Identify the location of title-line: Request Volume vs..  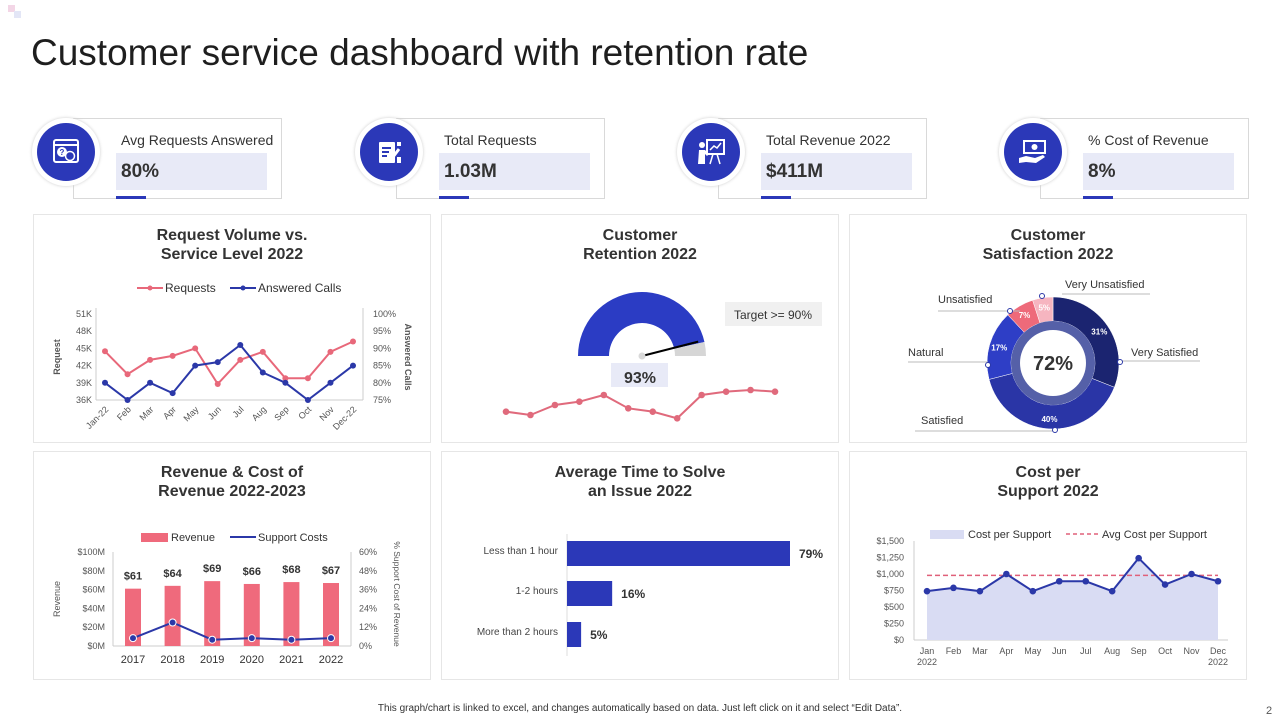
(232, 235).